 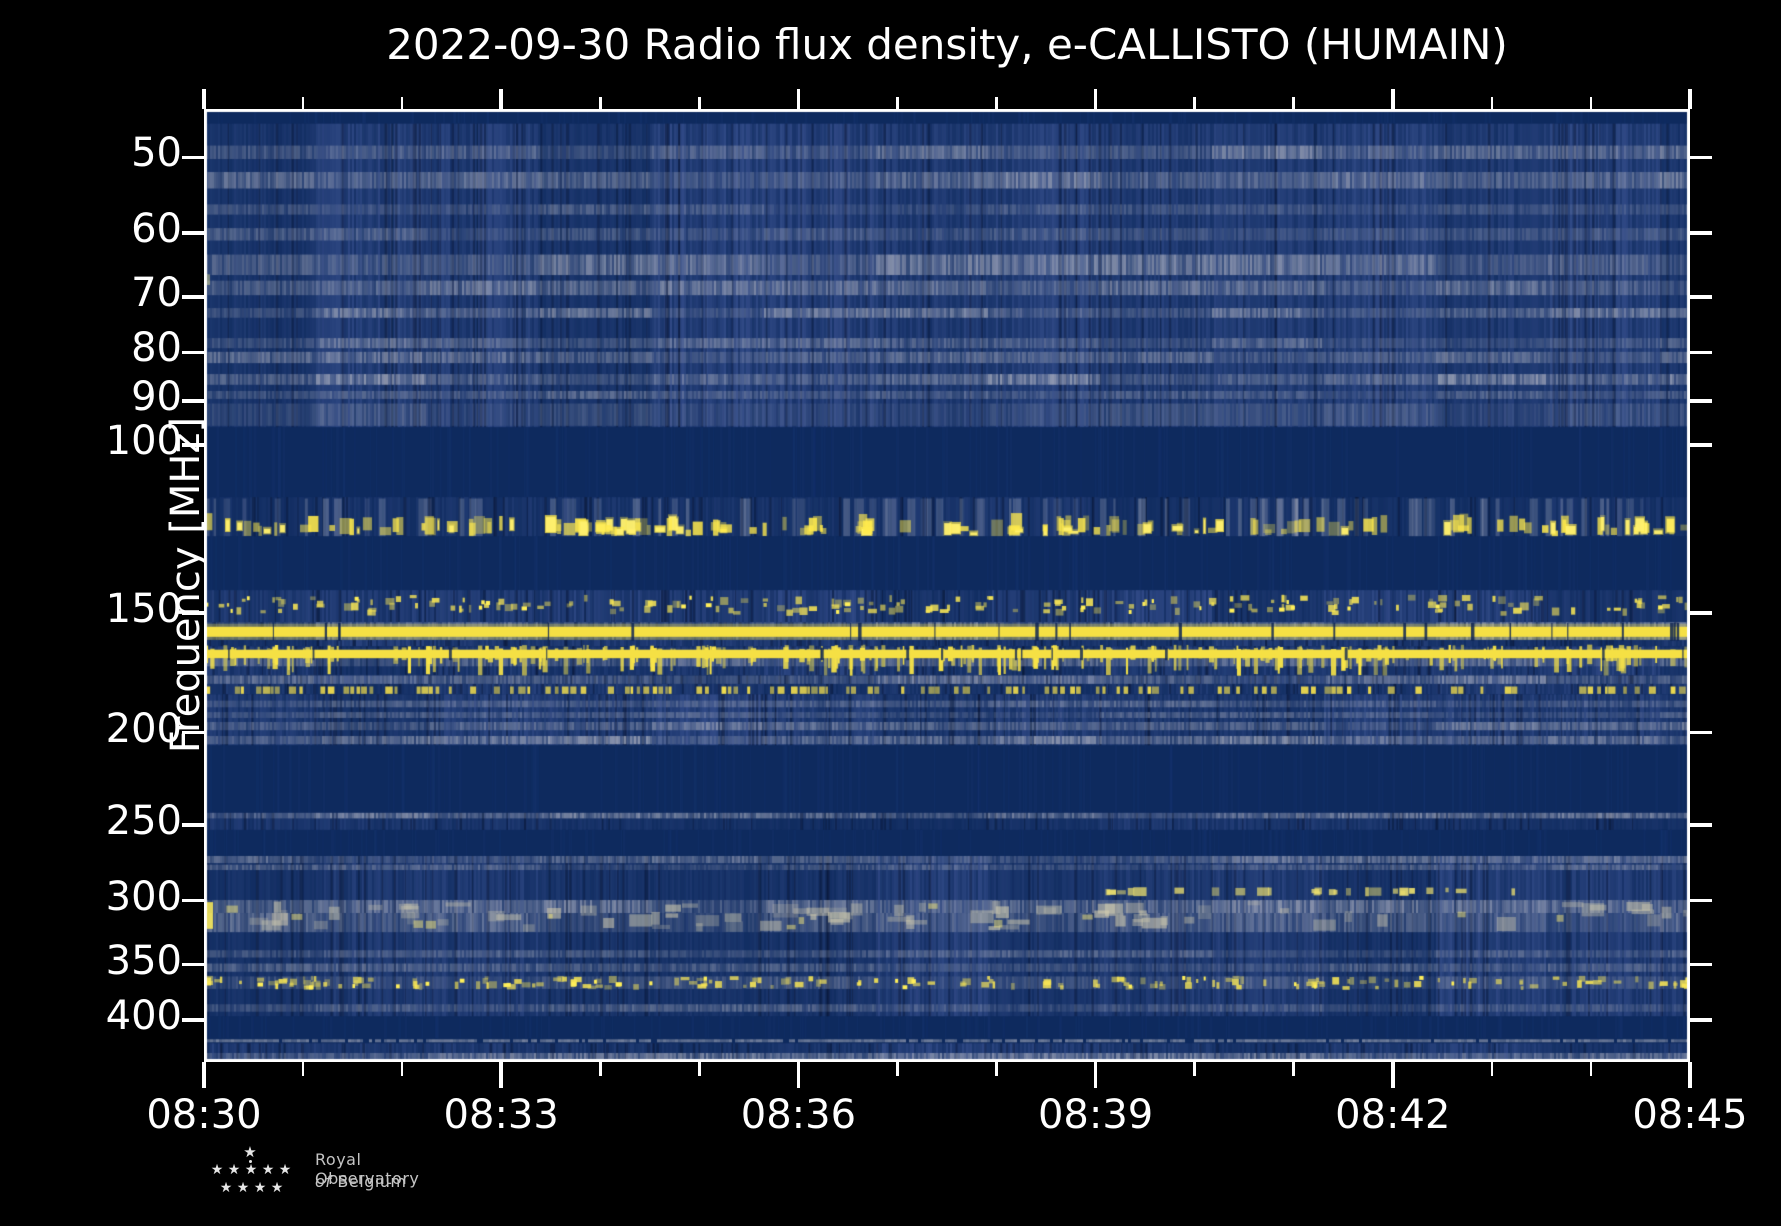 I want to click on logo-text-belgium: Belgium, so click(x=372, y=1181).